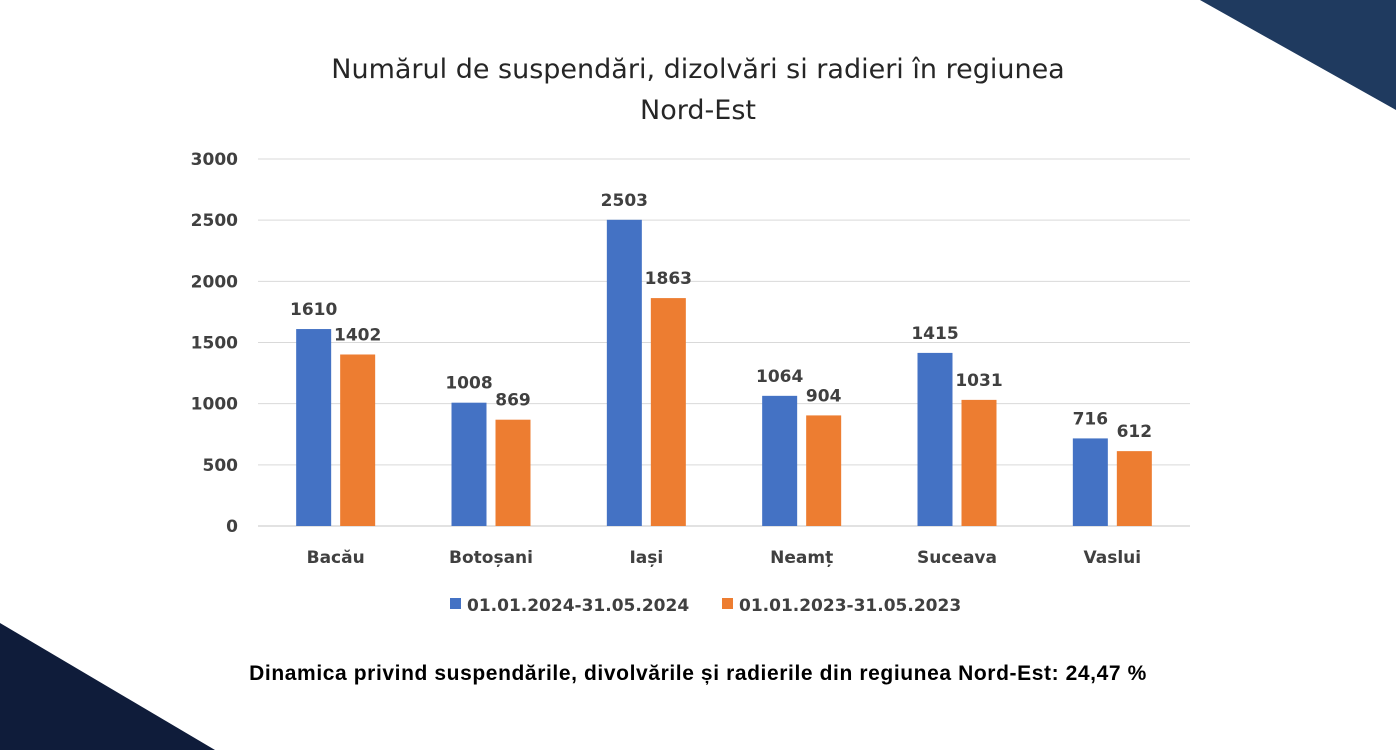 The image size is (1396, 750). I want to click on category-label-neamt: Neamț, so click(801, 558).